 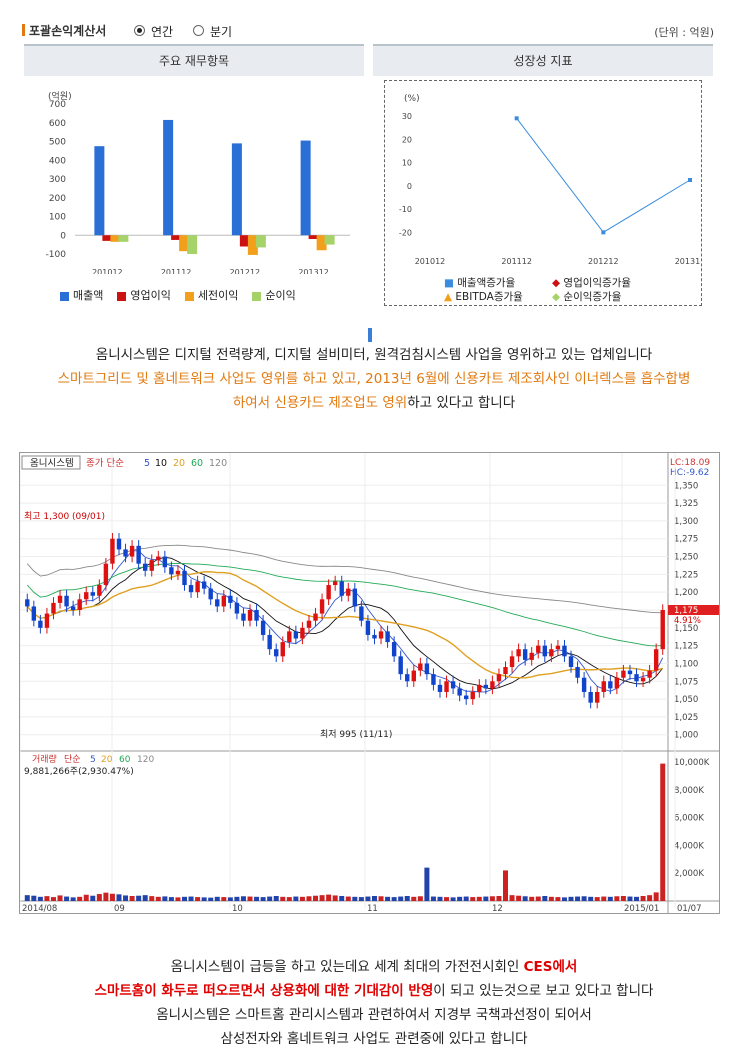 I want to click on volume-ma-label: 단순, so click(x=72, y=759).